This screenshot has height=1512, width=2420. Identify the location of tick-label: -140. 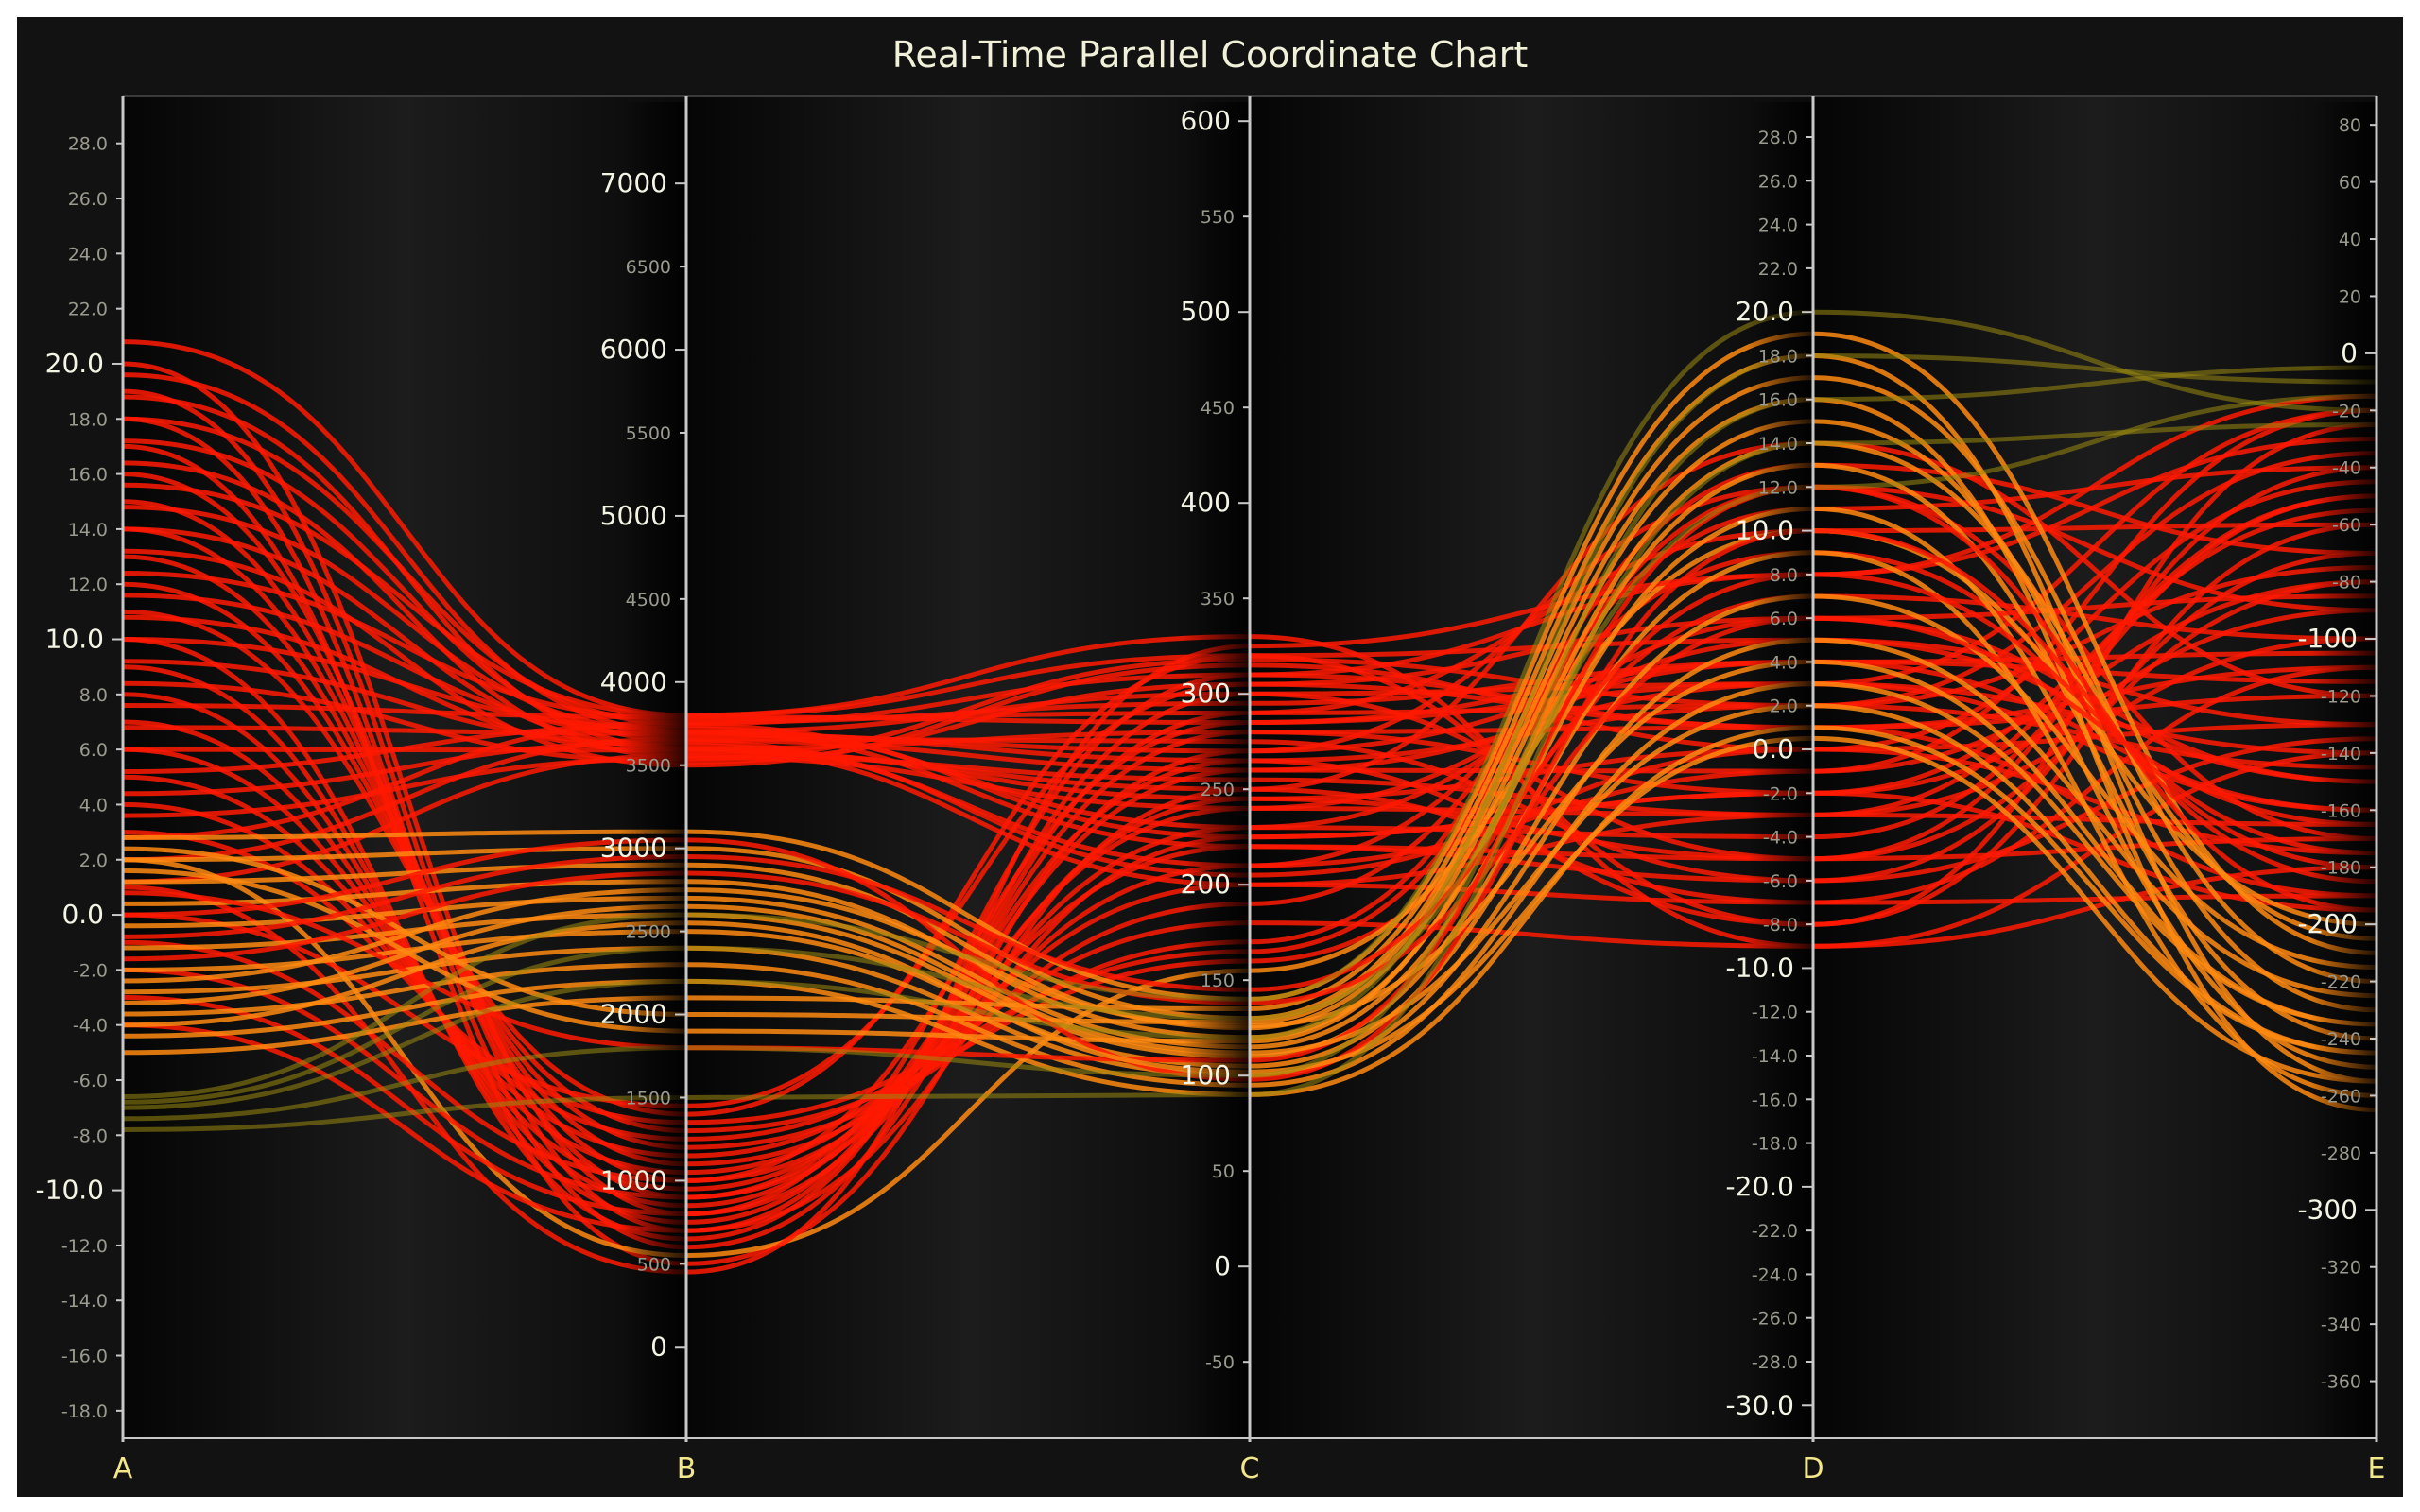
(2341, 754).